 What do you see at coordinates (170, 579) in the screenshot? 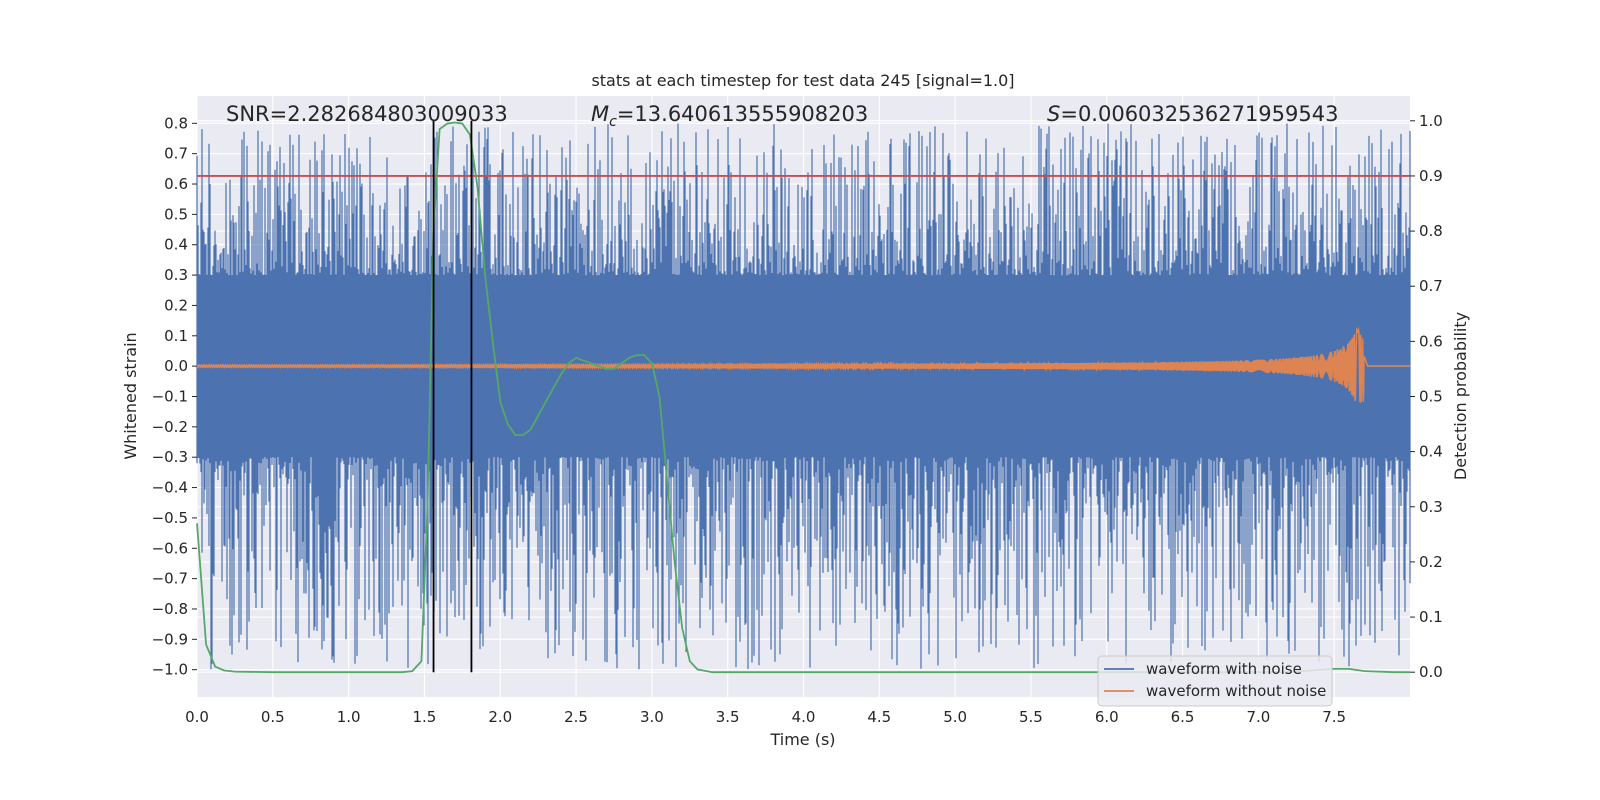
I see `y-tick-label: −0.7` at bounding box center [170, 579].